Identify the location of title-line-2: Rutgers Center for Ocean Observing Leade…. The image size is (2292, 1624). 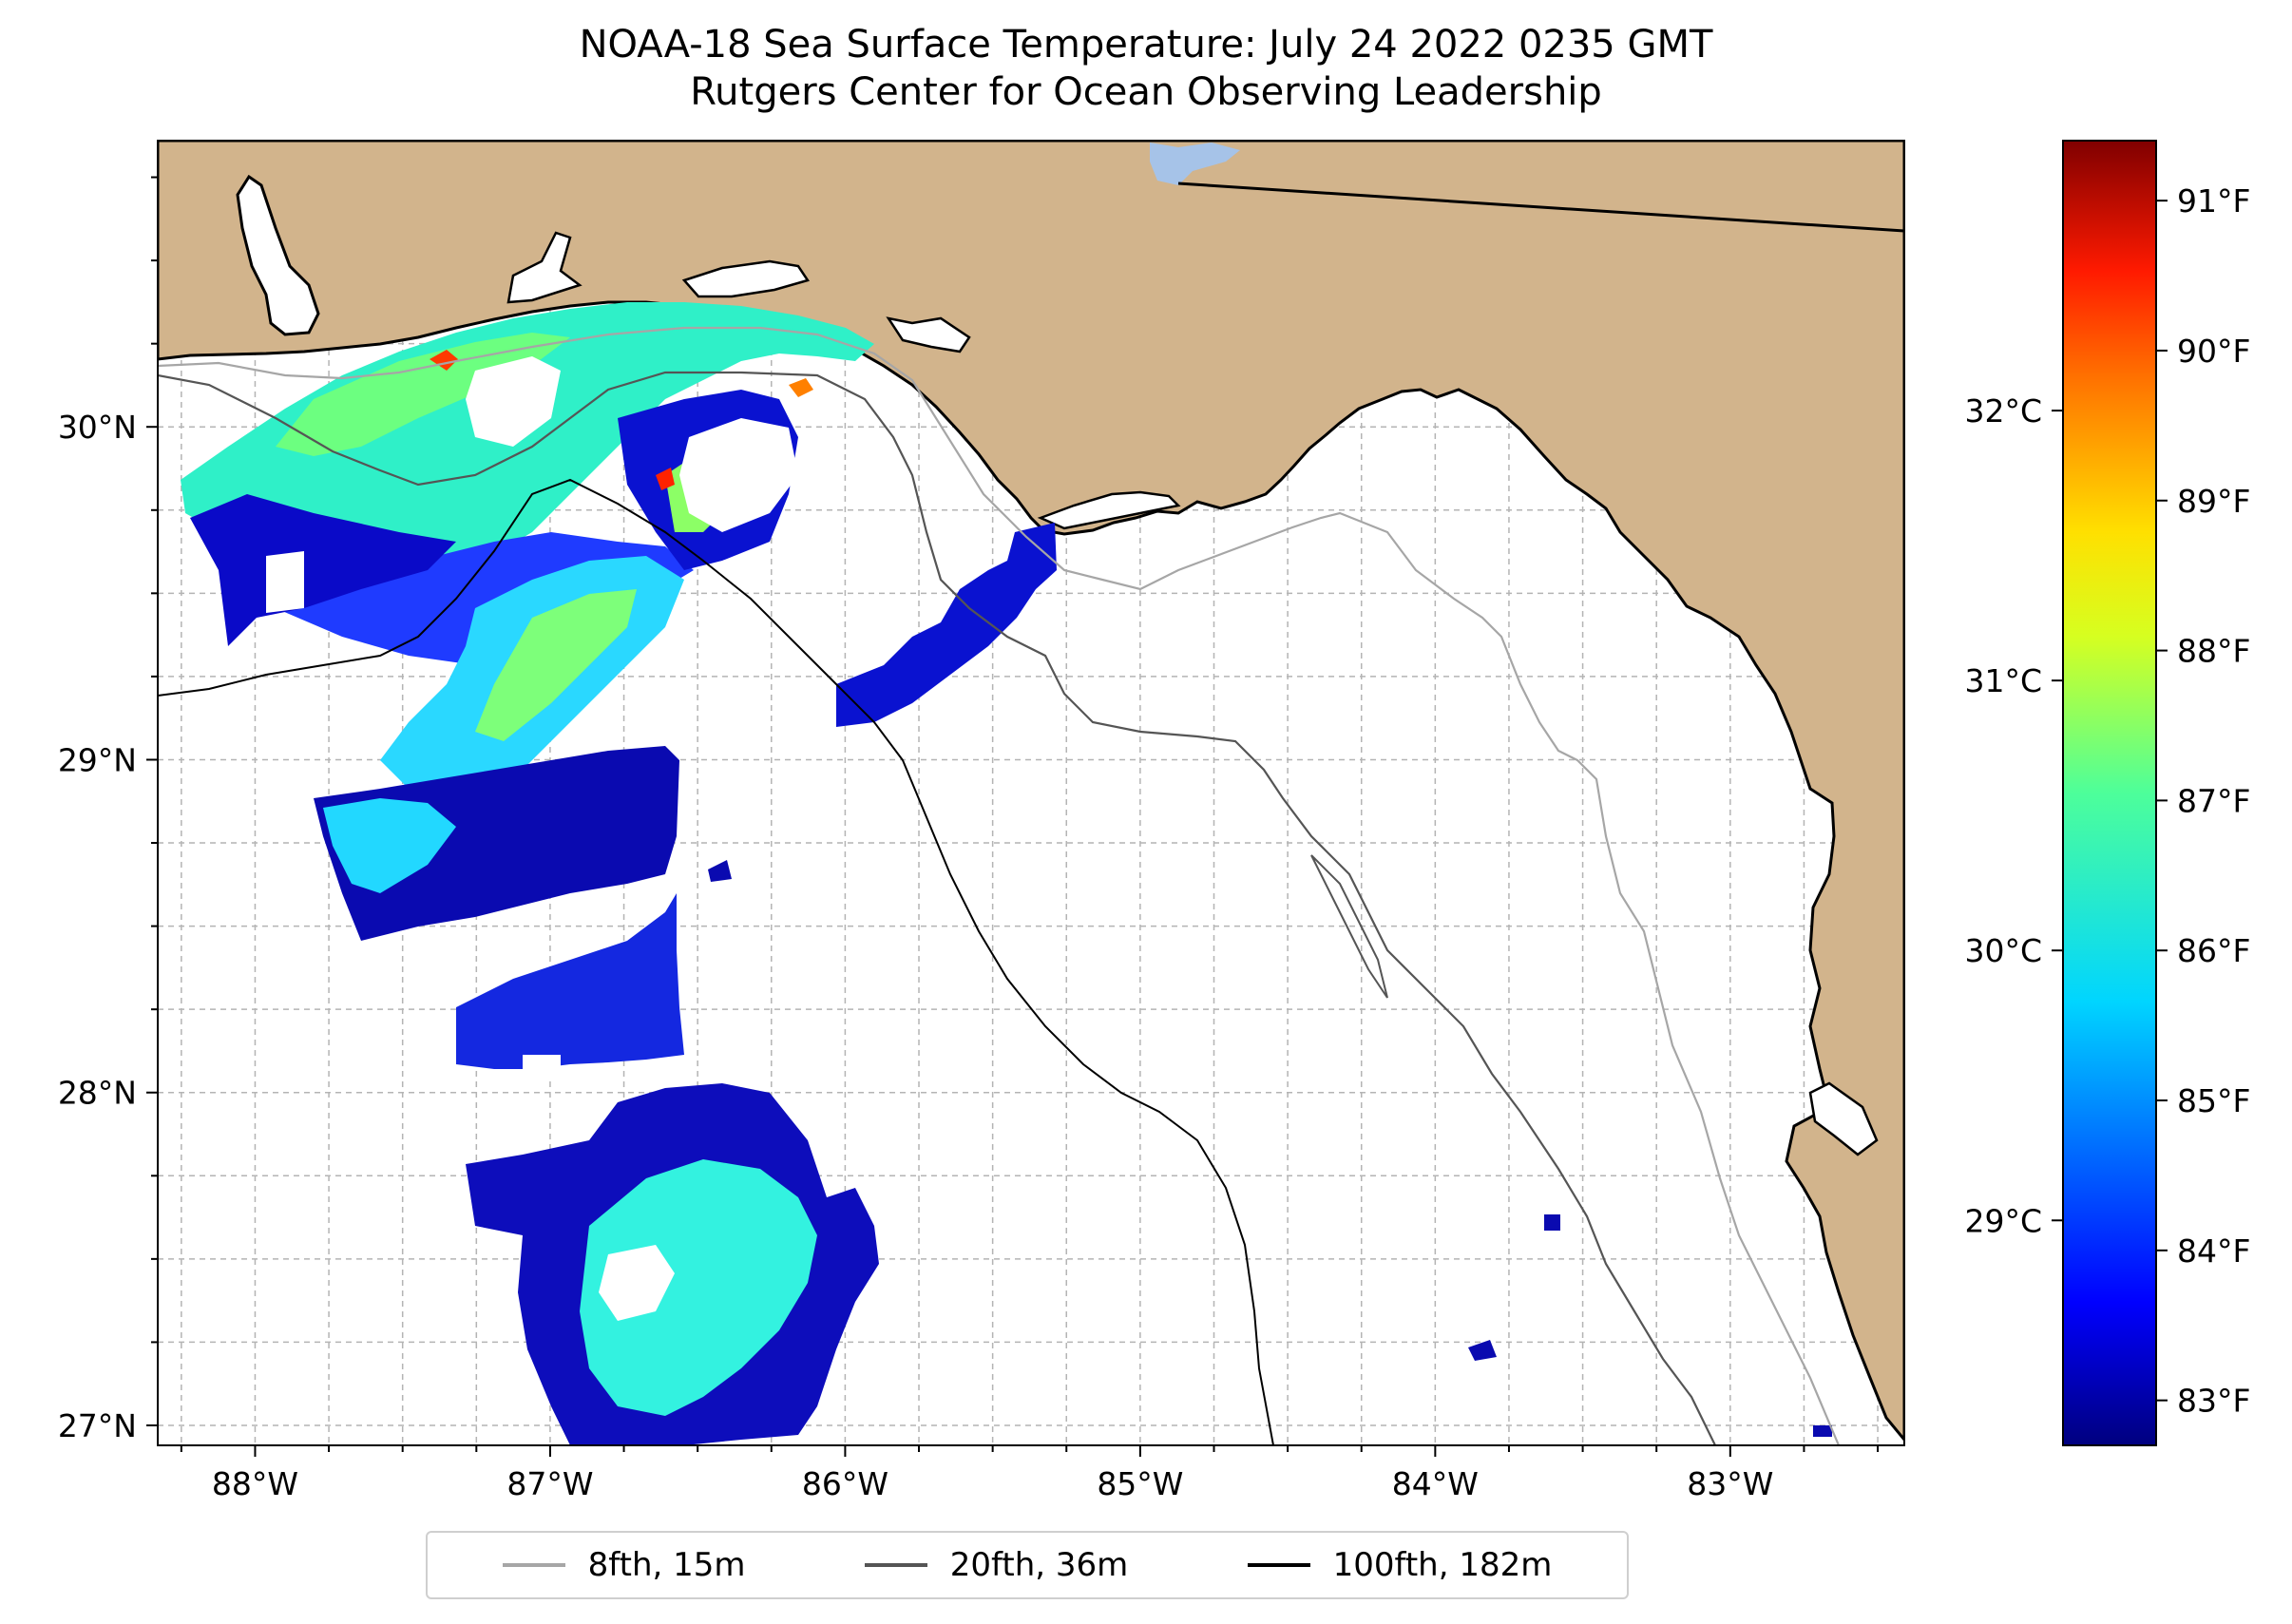
(1146, 92).